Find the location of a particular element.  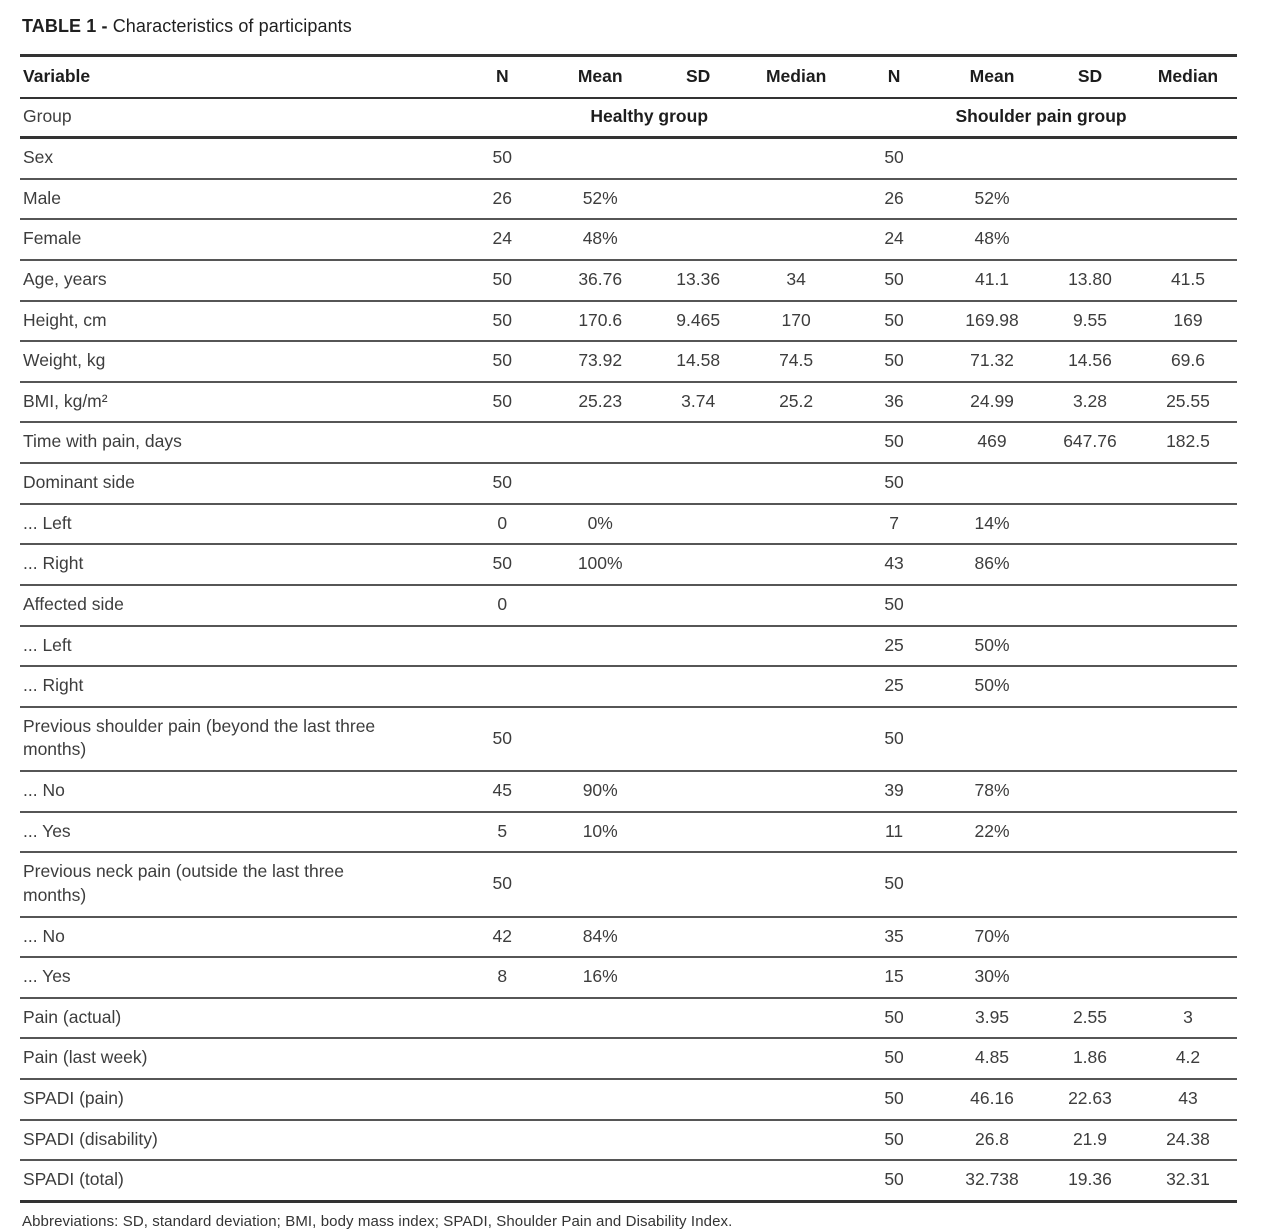

table-row: ... Left 0 0% 7 14% is located at coordinates (628, 524).